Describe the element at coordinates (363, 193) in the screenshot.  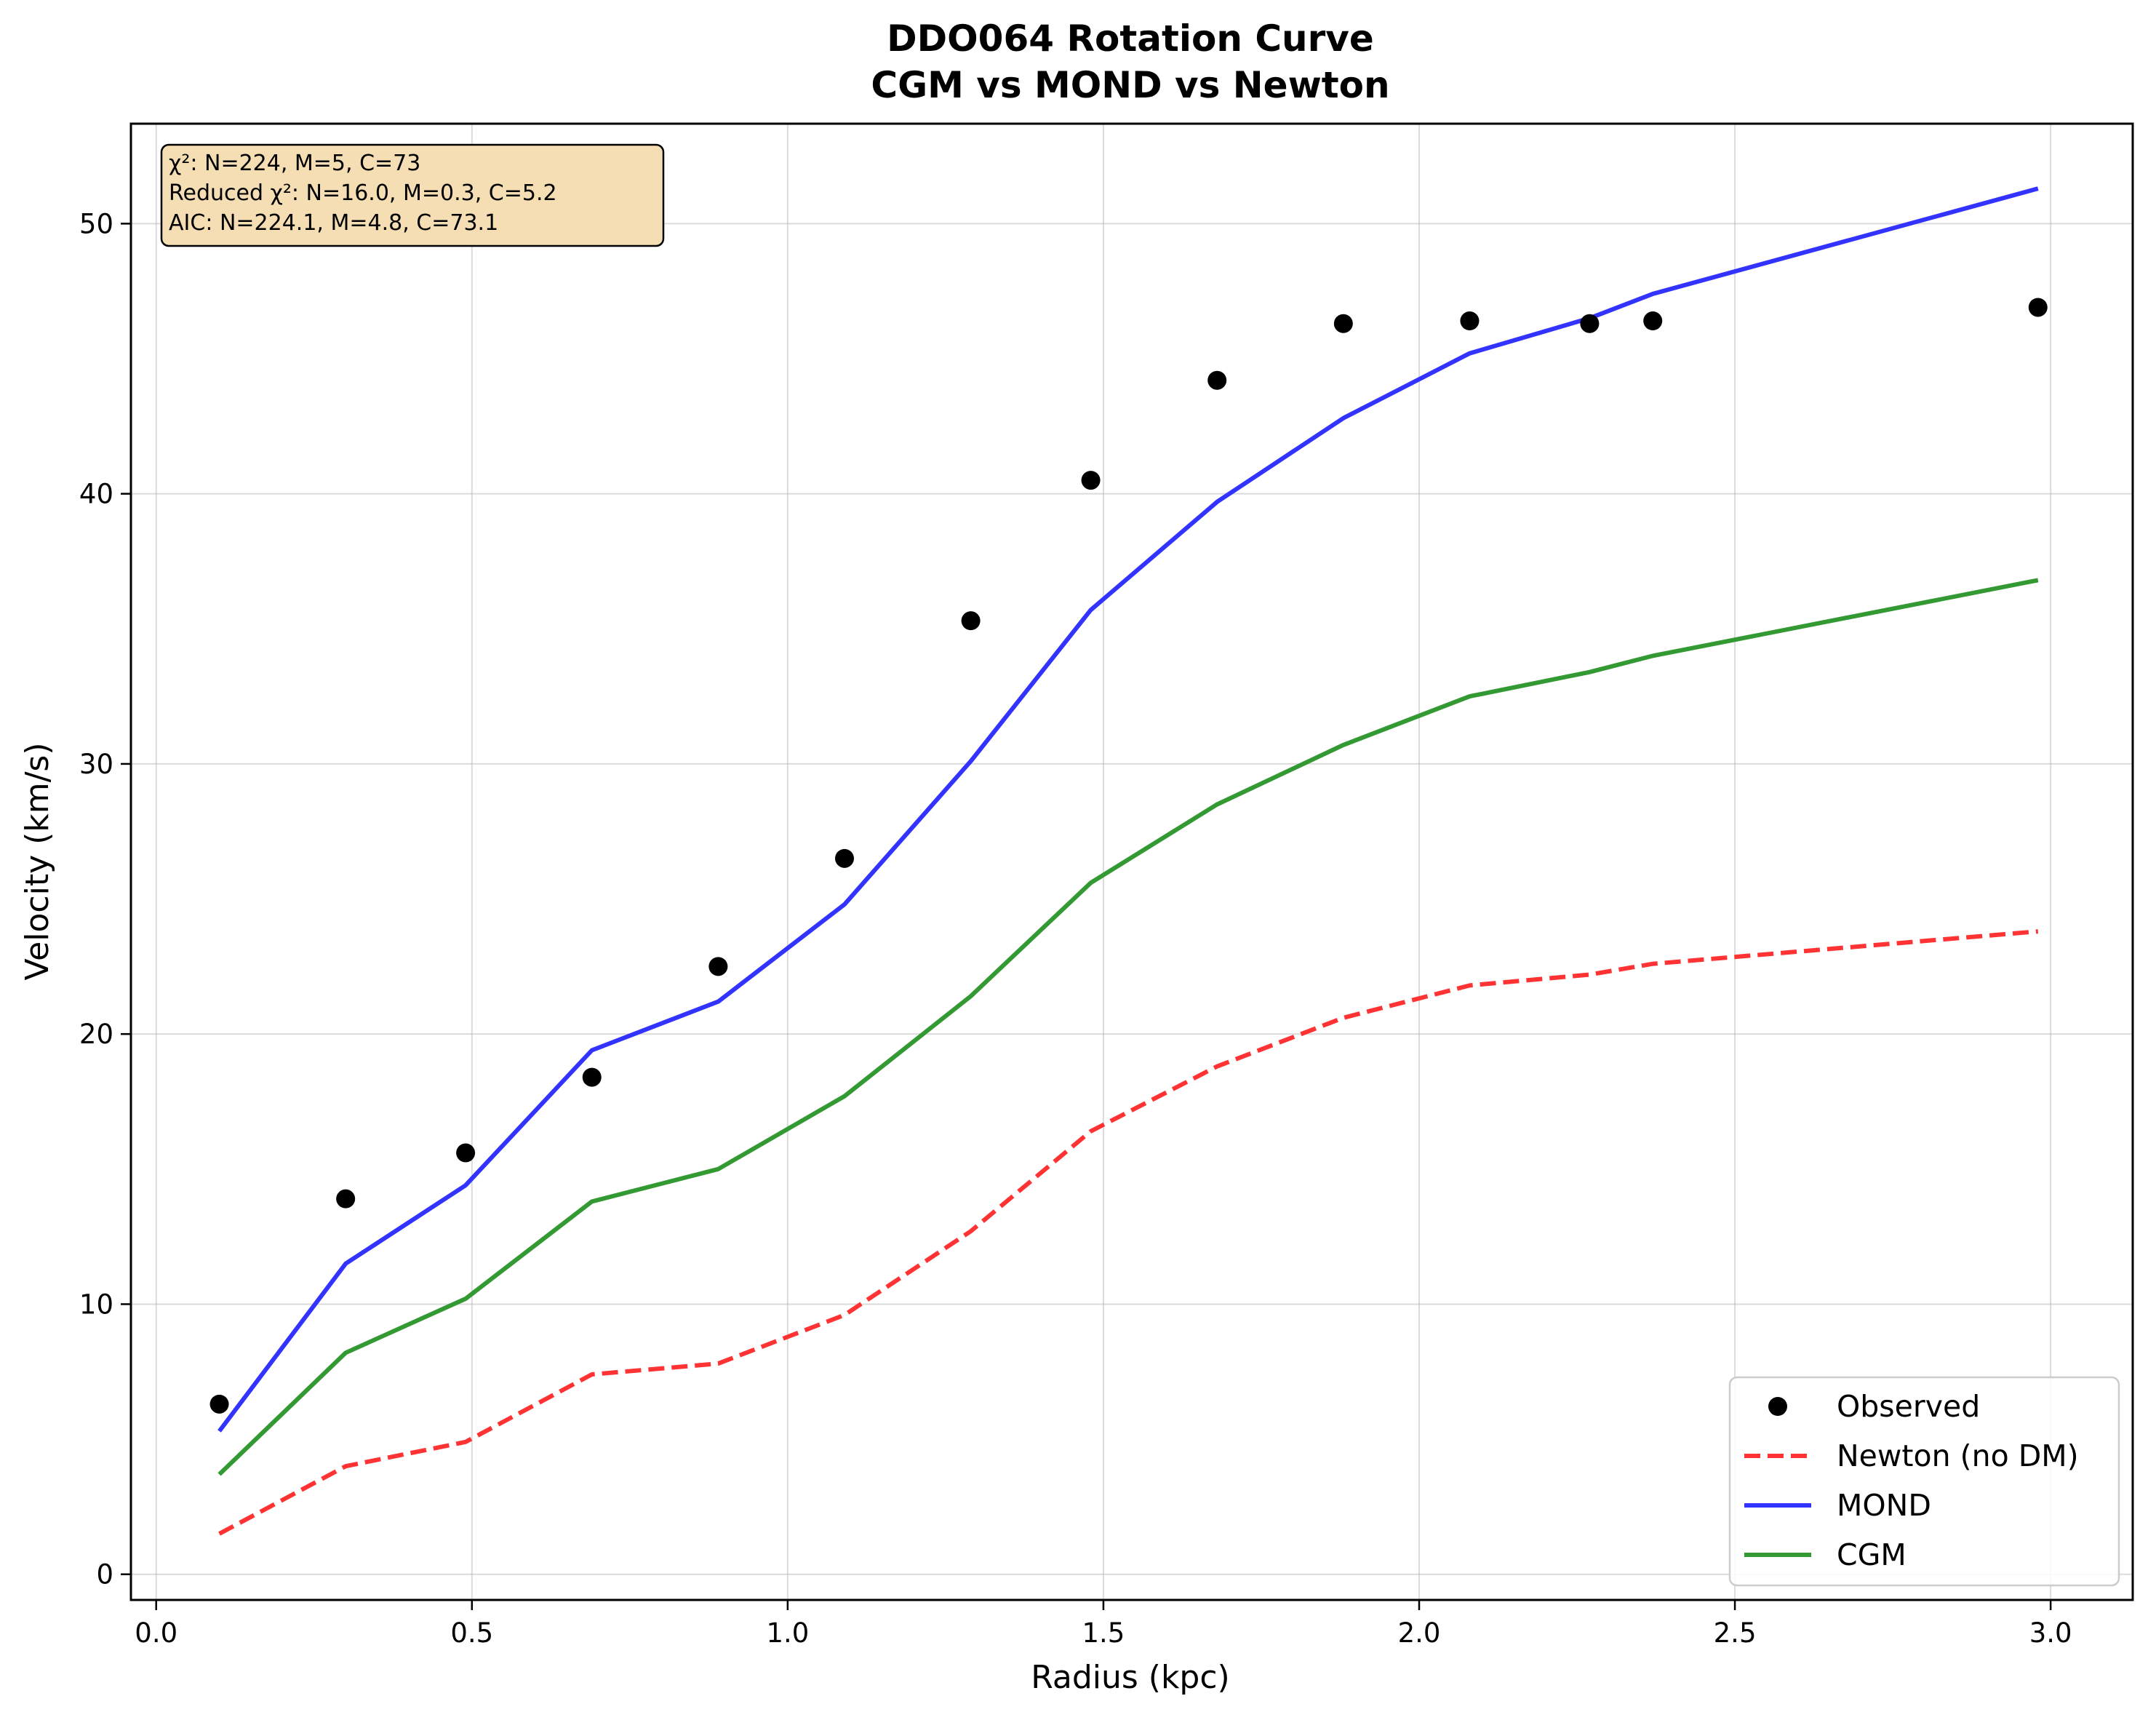
I see `stats-reduced-chi2: Reduced χ²: N=16.0, M=0.3, C=5.2` at that location.